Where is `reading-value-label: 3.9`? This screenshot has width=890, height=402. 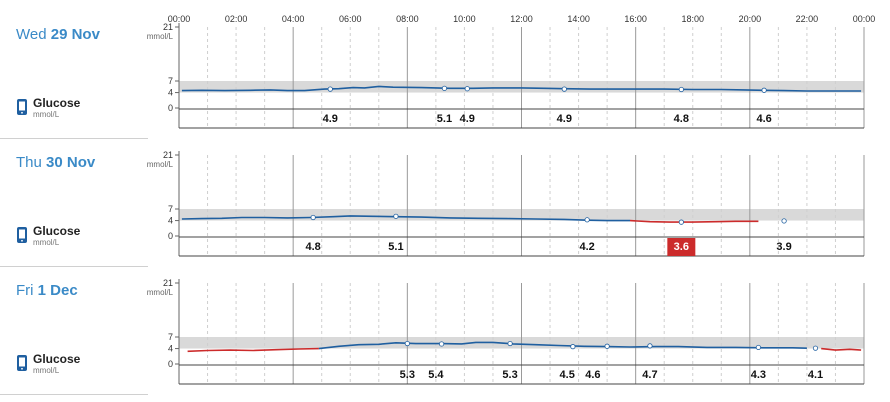 reading-value-label: 3.9 is located at coordinates (783, 247).